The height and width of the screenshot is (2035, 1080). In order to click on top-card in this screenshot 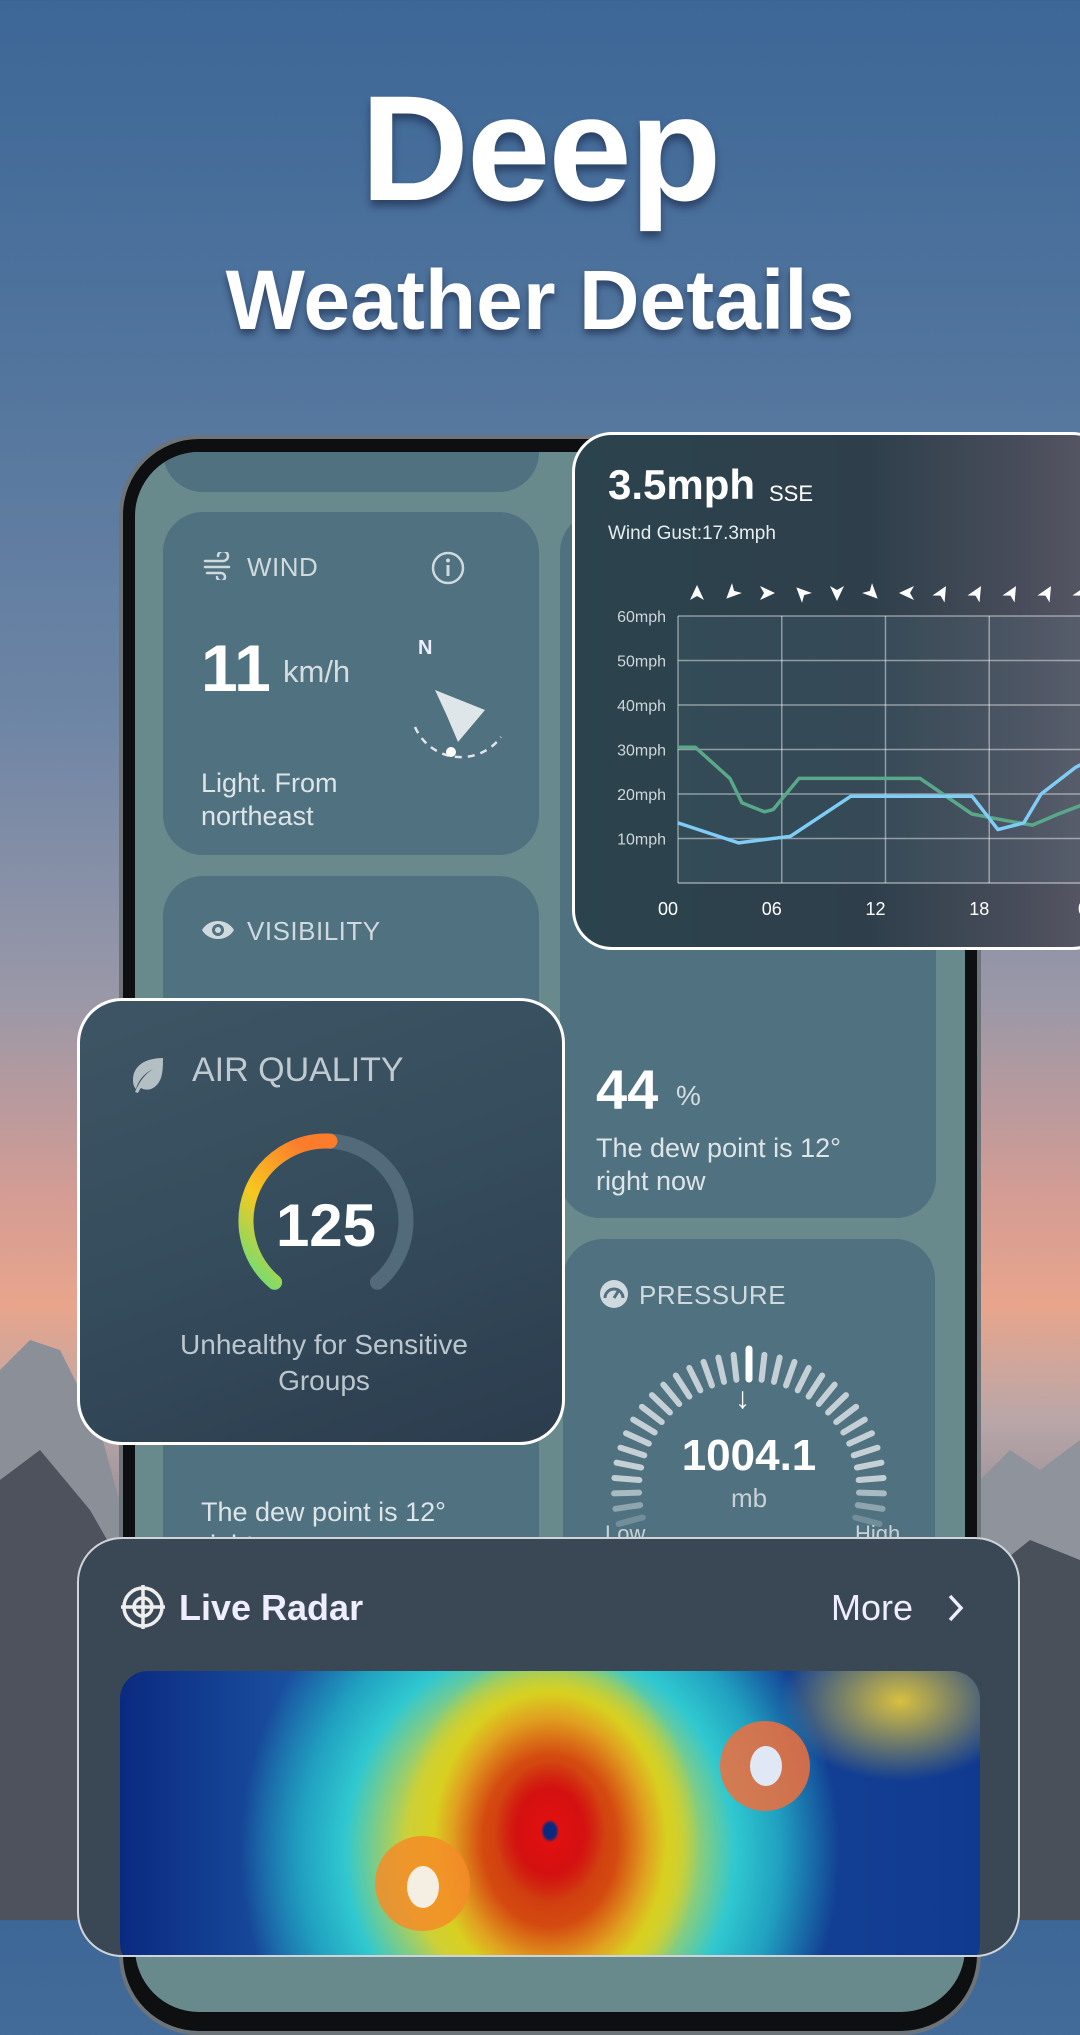, I will do `click(351, 472)`.